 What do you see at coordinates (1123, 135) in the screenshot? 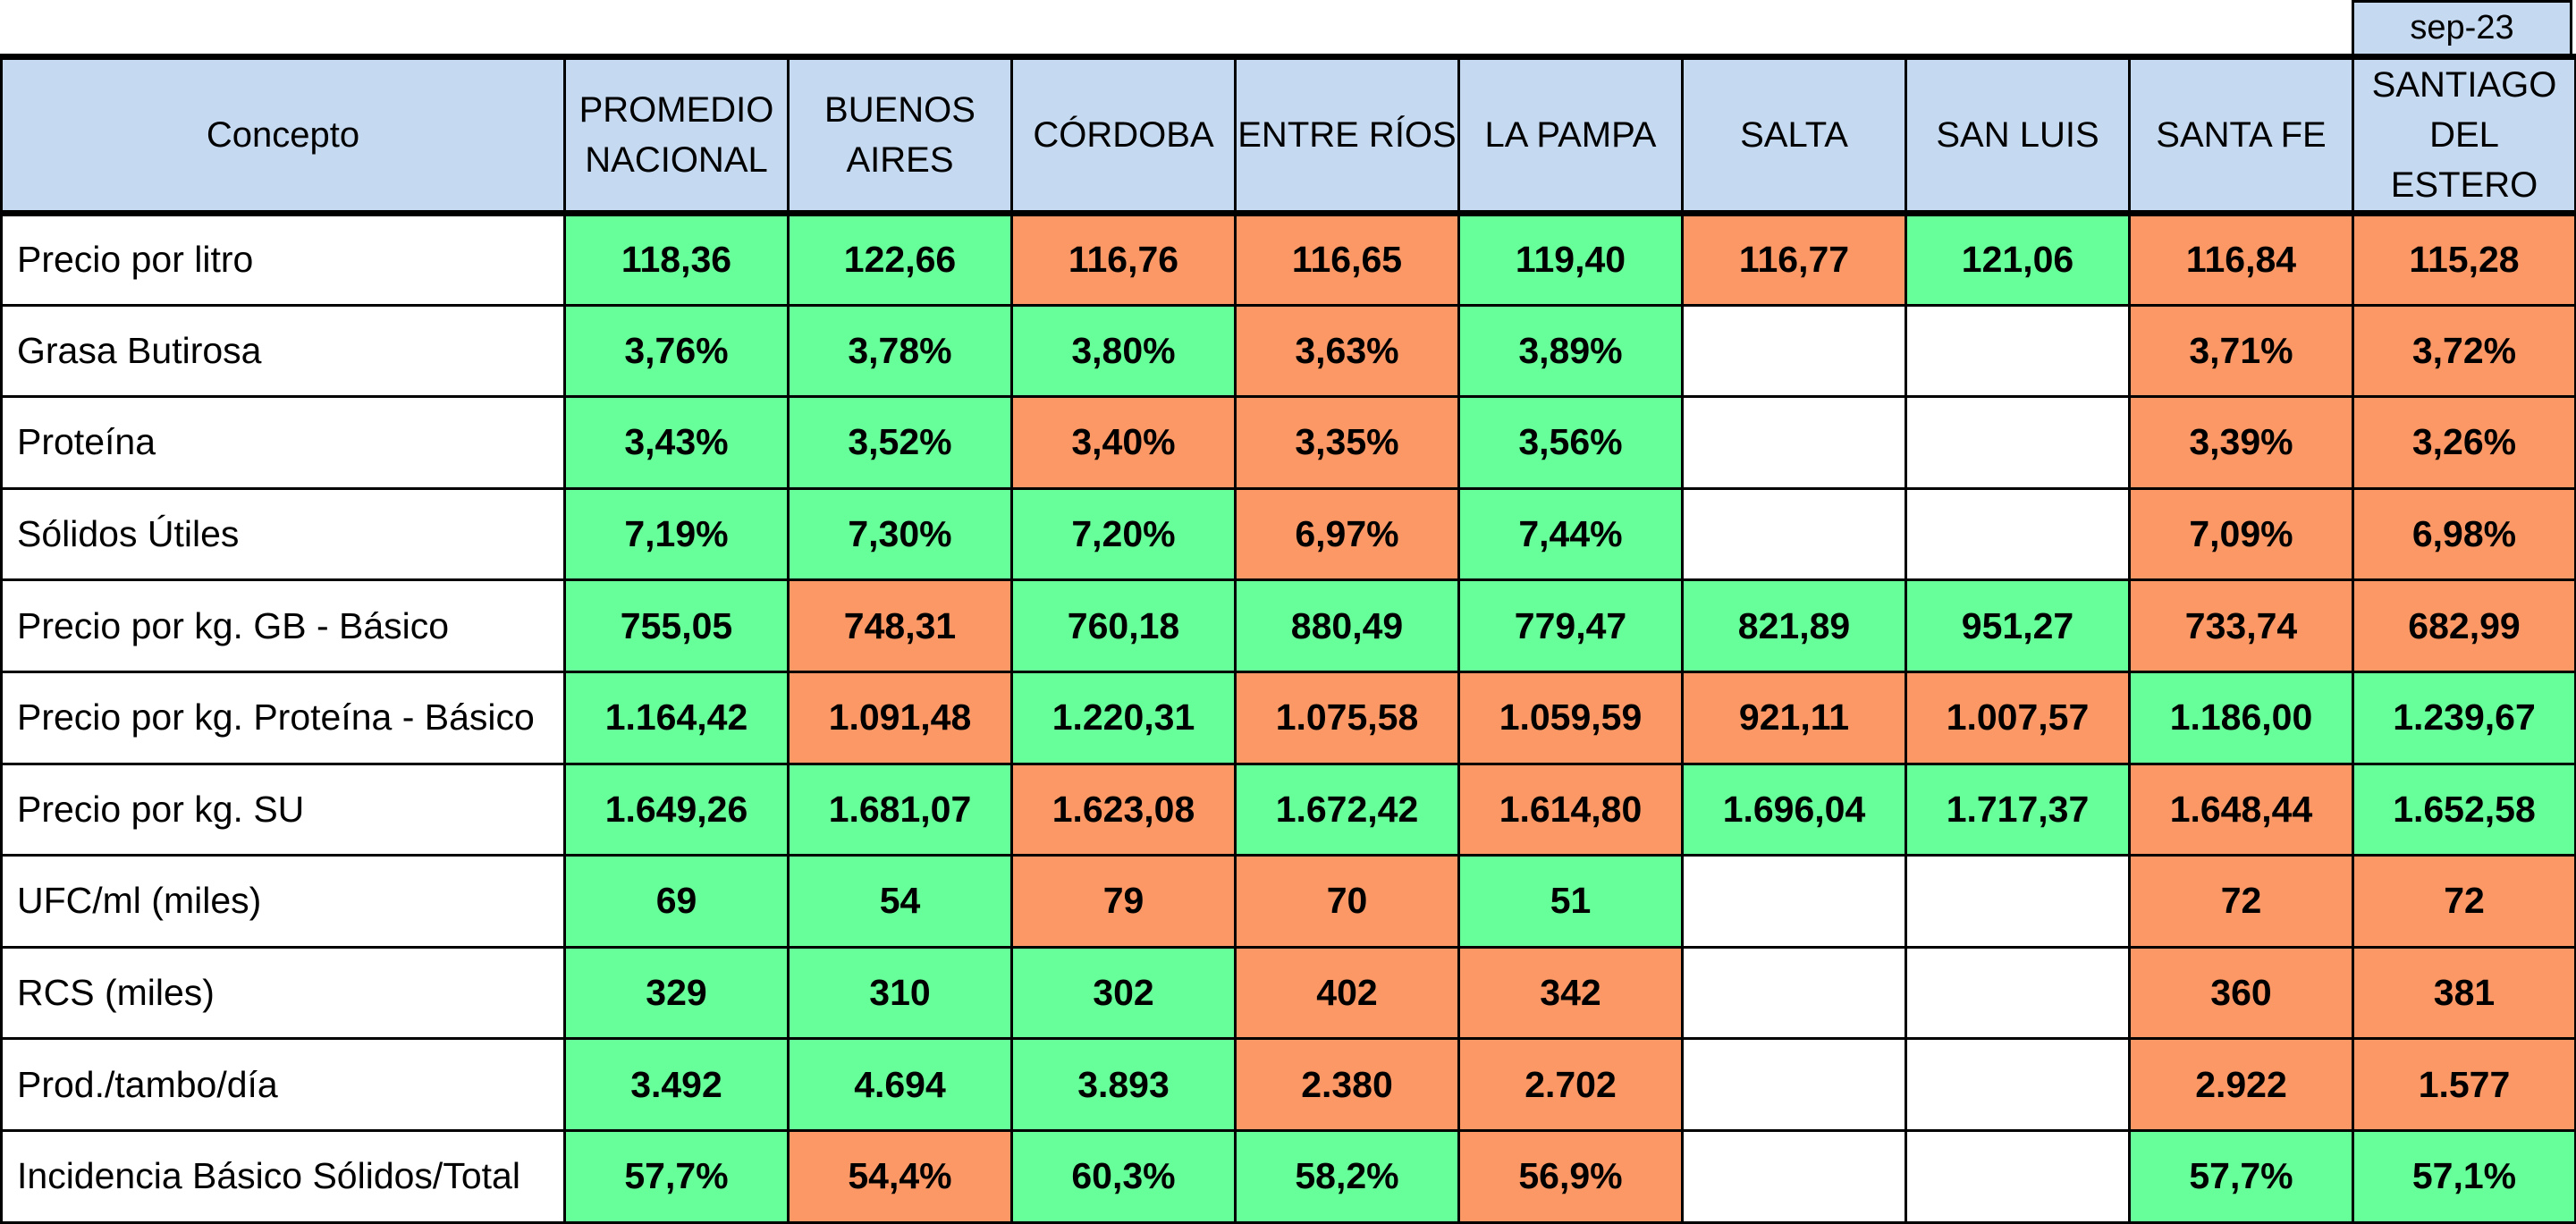
I see `header-region: CÓRDOBA` at bounding box center [1123, 135].